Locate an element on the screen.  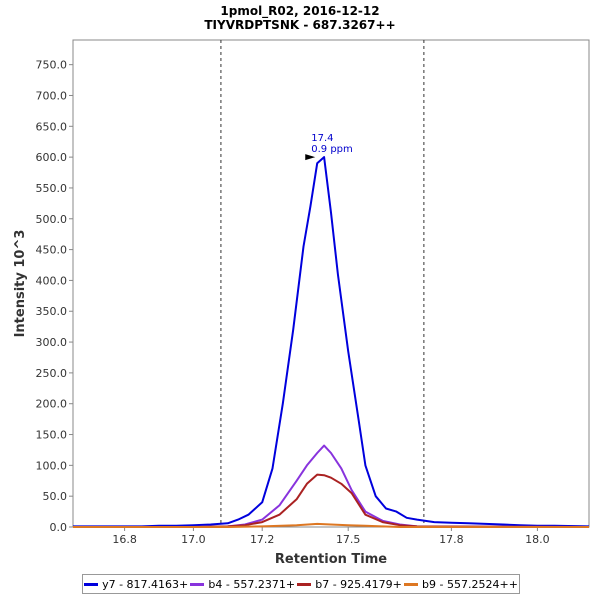
legend-label: b9 - 557.2524++ is located at coordinates (470, 584).